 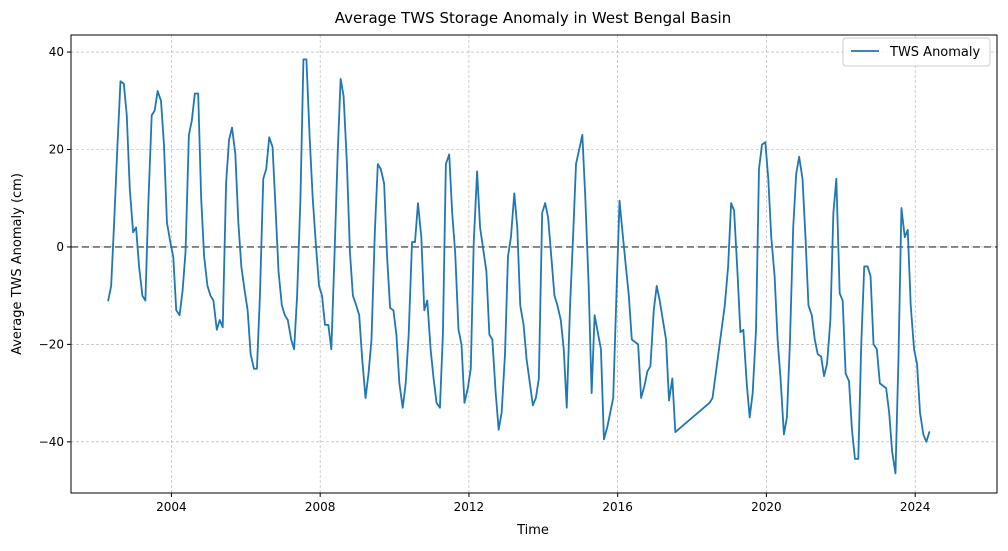 What do you see at coordinates (532, 530) in the screenshot?
I see `x-axis-label: Time` at bounding box center [532, 530].